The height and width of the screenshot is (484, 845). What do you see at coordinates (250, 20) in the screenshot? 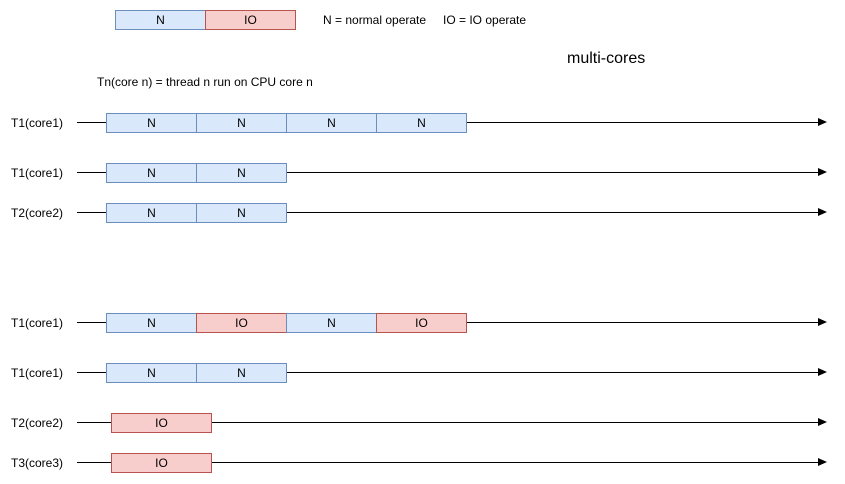
I see `legend-io-box: IO` at bounding box center [250, 20].